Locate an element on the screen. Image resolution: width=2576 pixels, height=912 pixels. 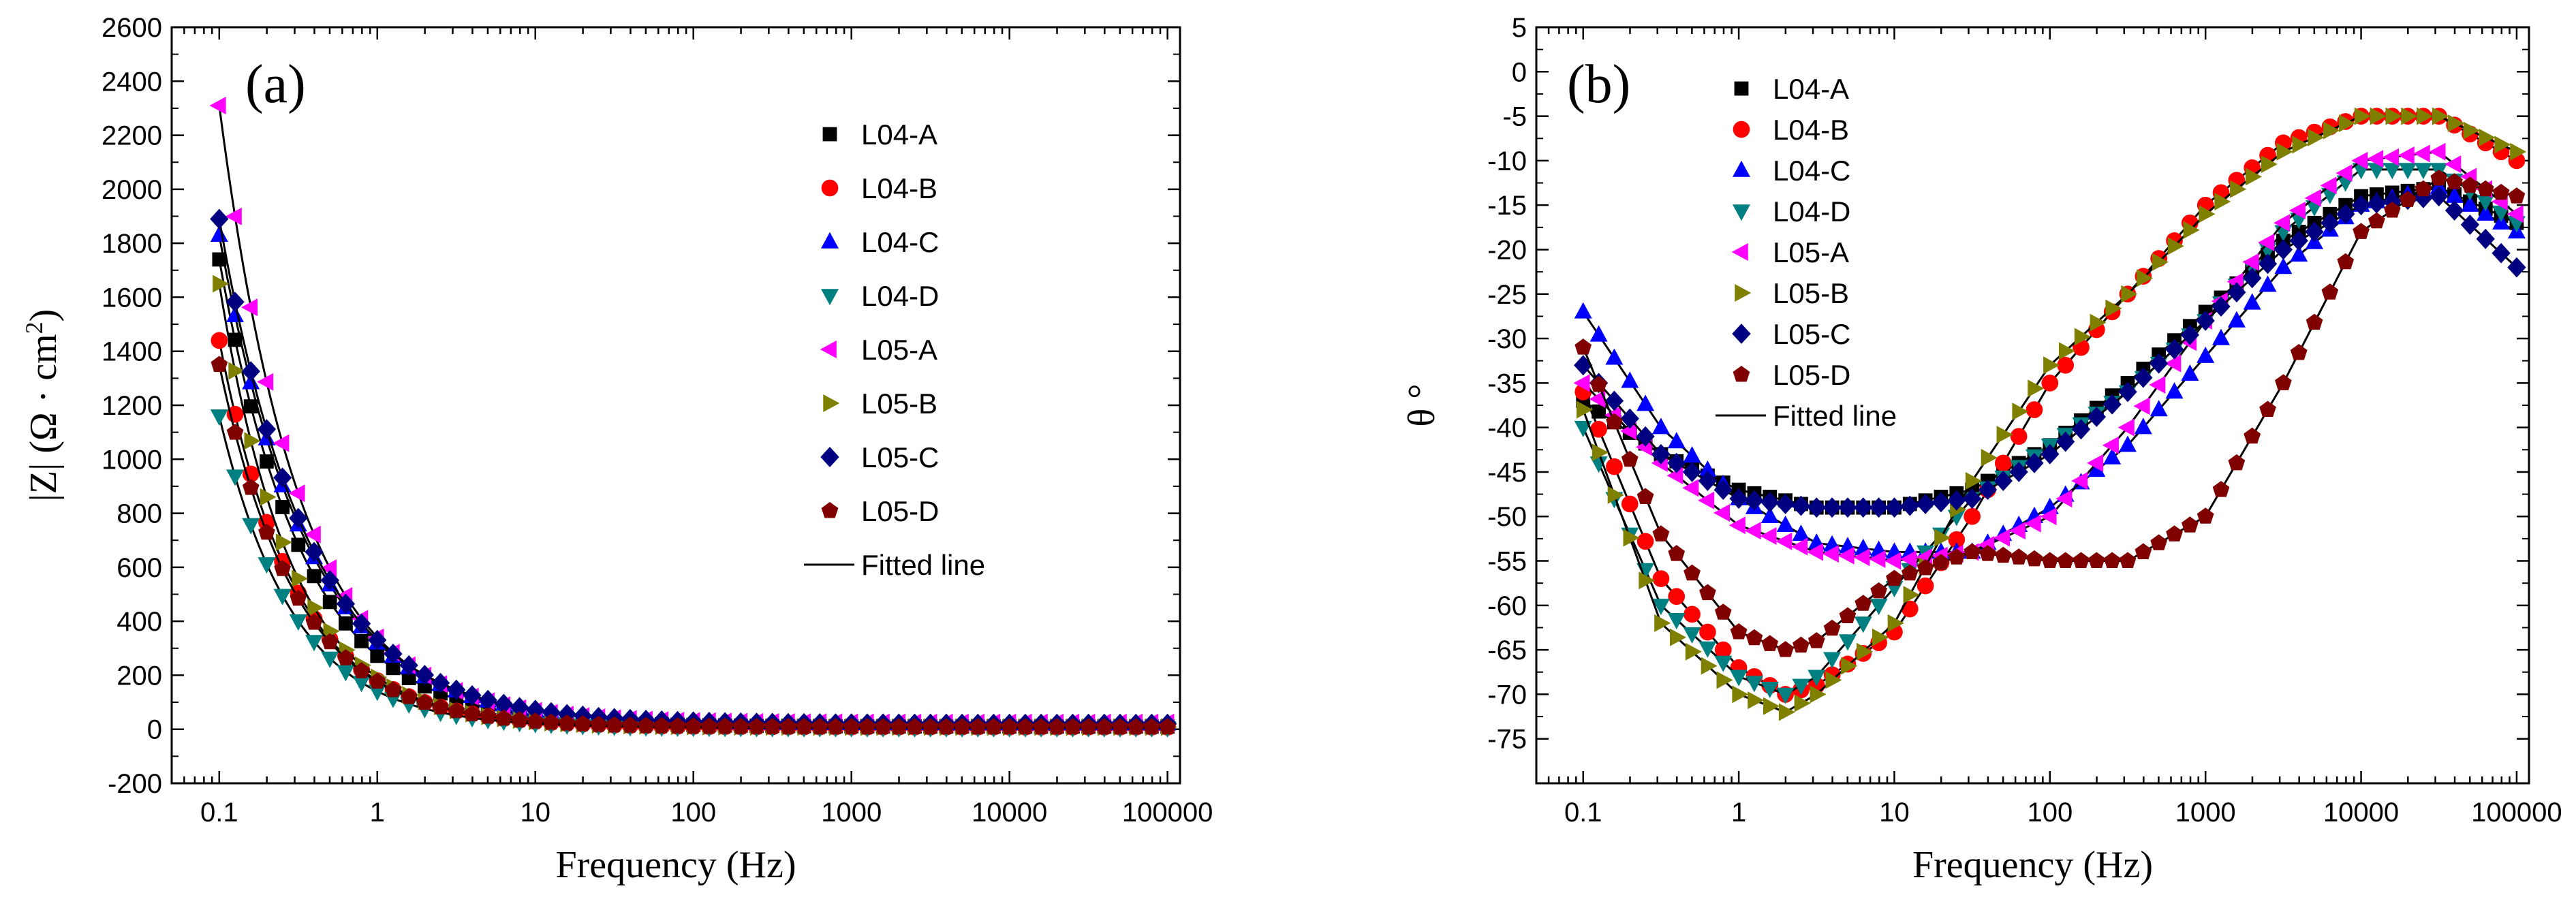
y-tick-label: 1200 is located at coordinates (132, 406).